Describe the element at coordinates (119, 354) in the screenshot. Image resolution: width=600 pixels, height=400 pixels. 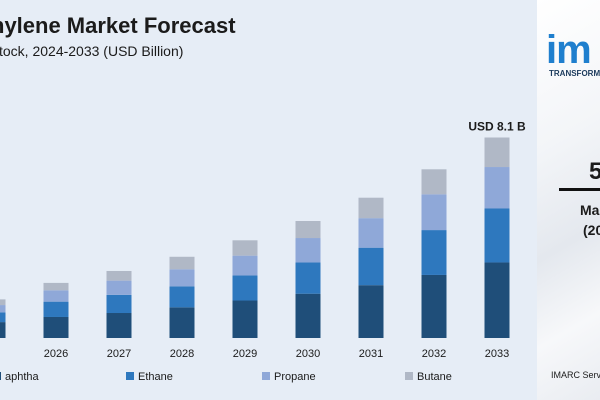
I see `x-tick-label: 2027` at that location.